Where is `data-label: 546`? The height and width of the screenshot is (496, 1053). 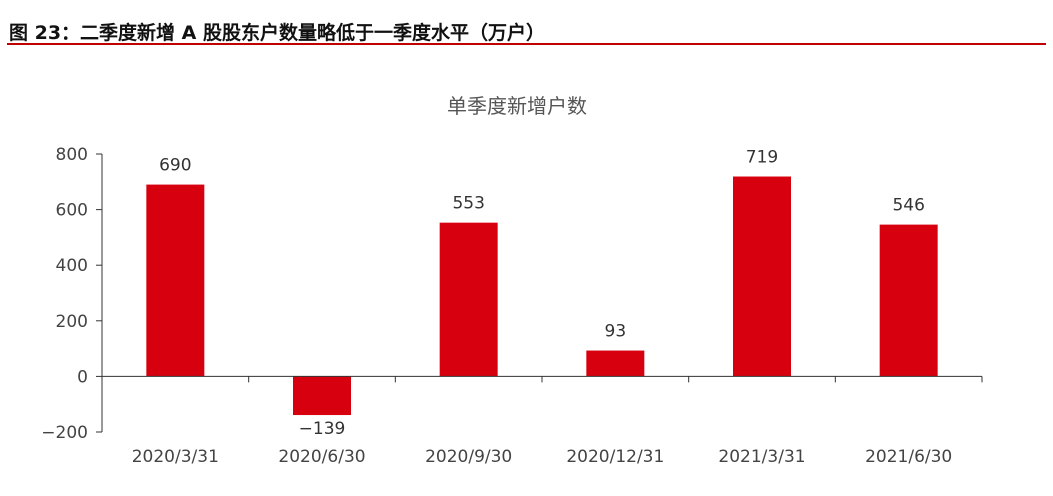
data-label: 546 is located at coordinates (908, 206).